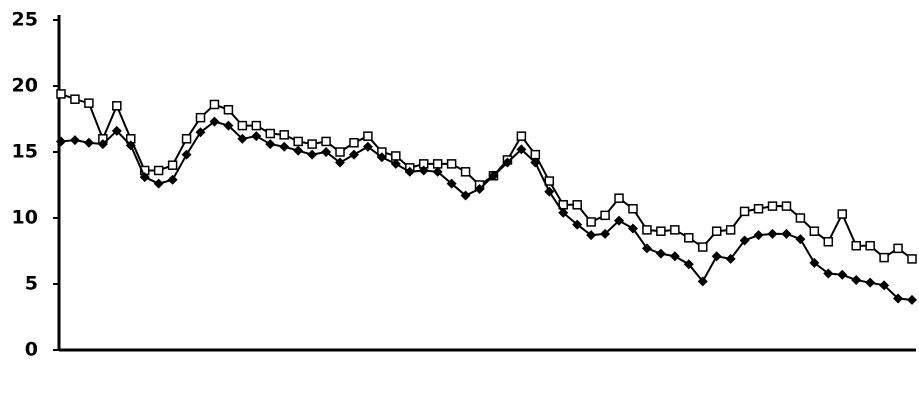 The image size is (919, 406). Describe the element at coordinates (25, 152) in the screenshot. I see `y-tick-label: 15` at that location.